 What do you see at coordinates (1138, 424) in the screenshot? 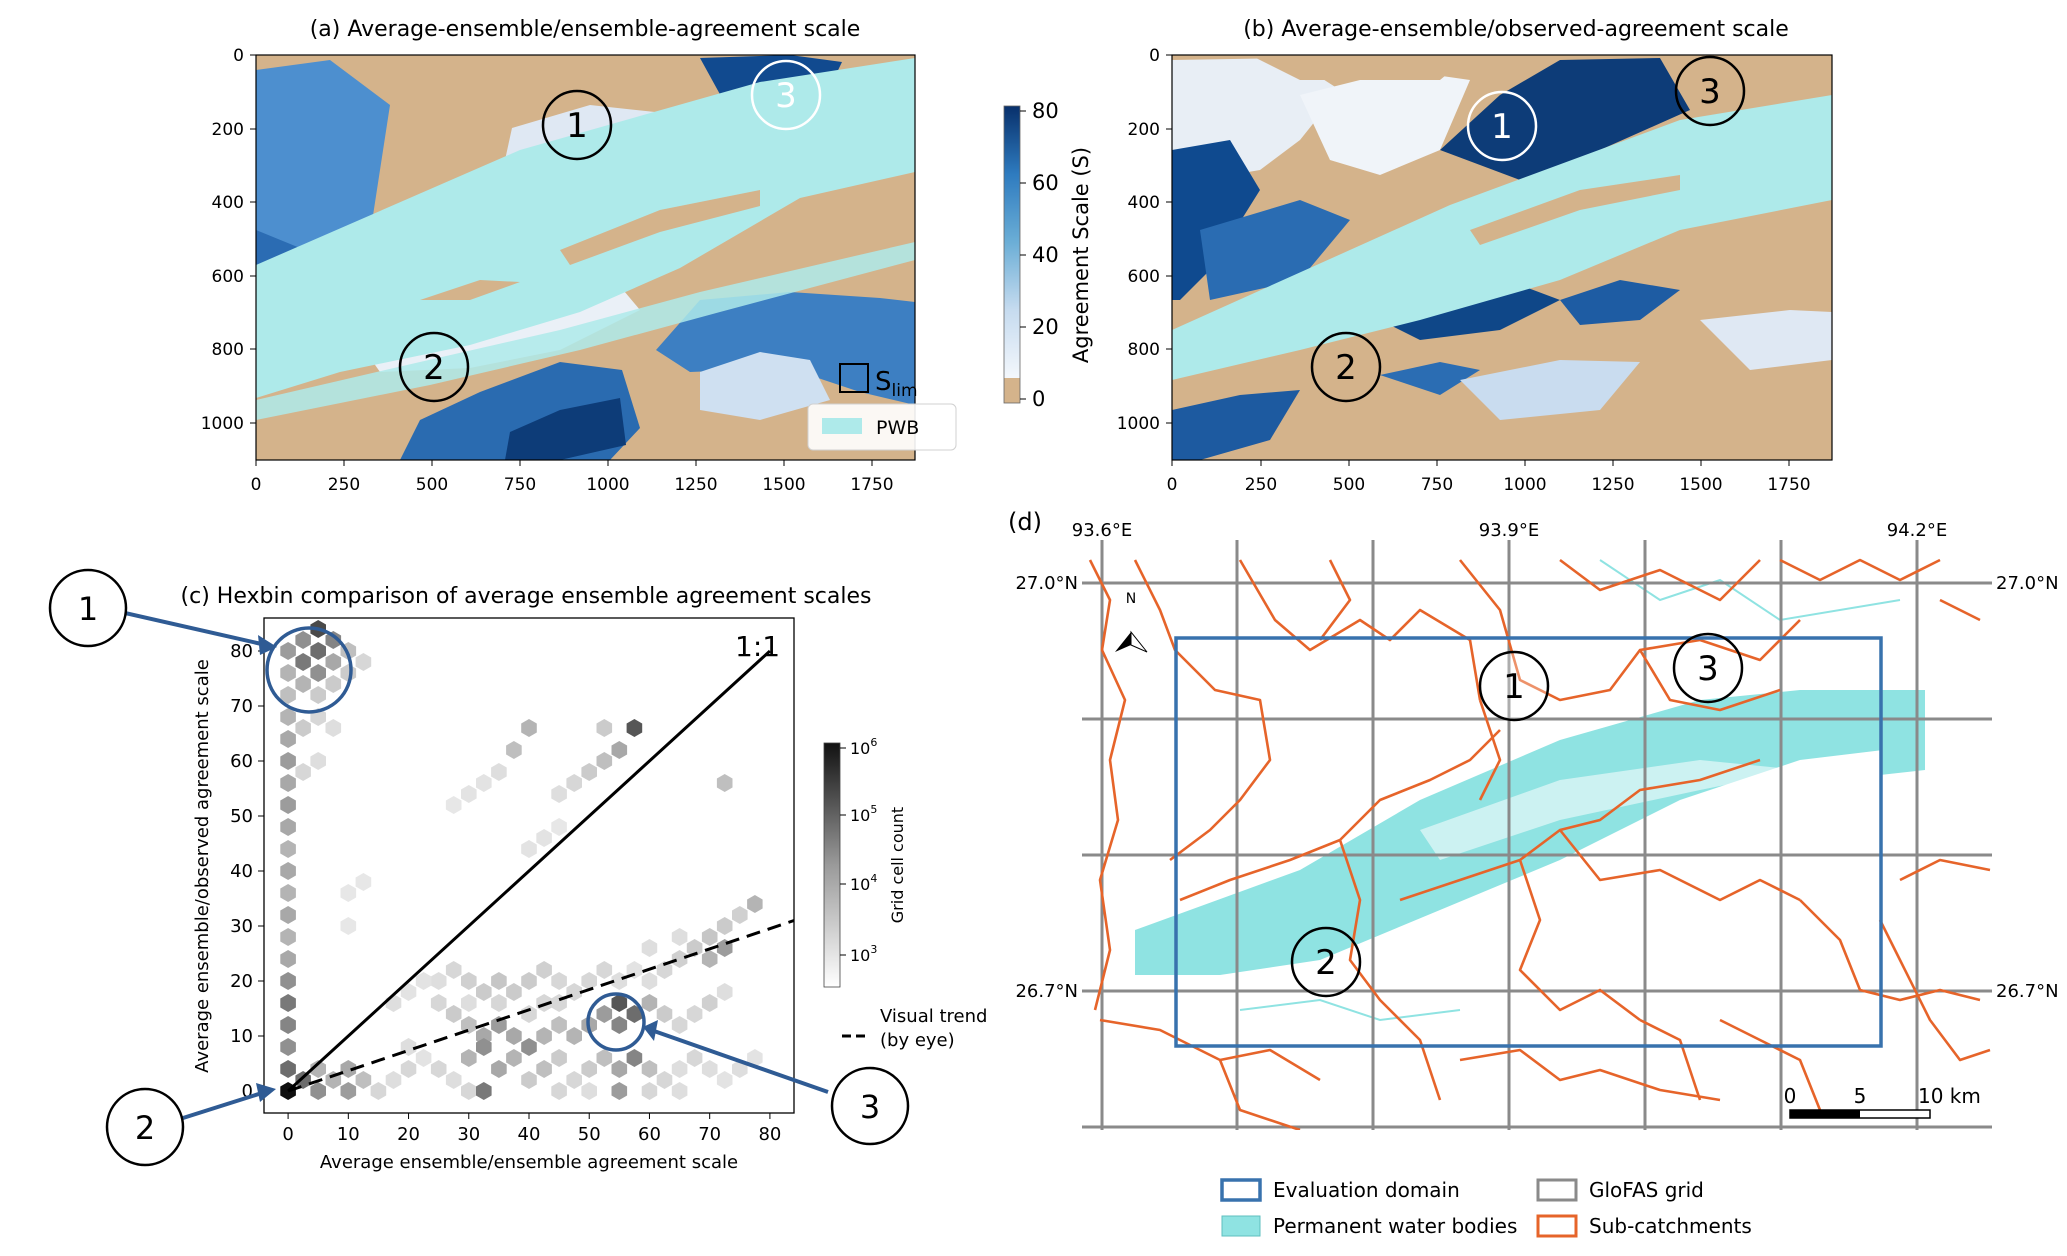
I see `y-tick-label: 1000` at bounding box center [1138, 424].